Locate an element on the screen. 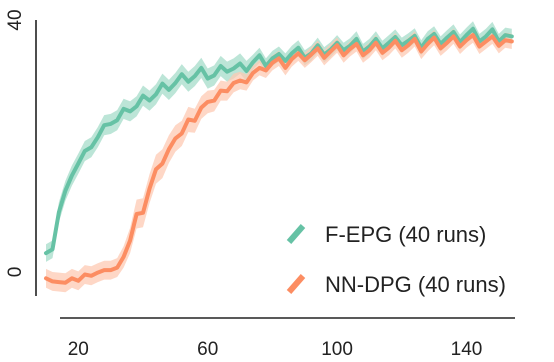  nn-dpg-legend-swatch is located at coordinates (296, 284).